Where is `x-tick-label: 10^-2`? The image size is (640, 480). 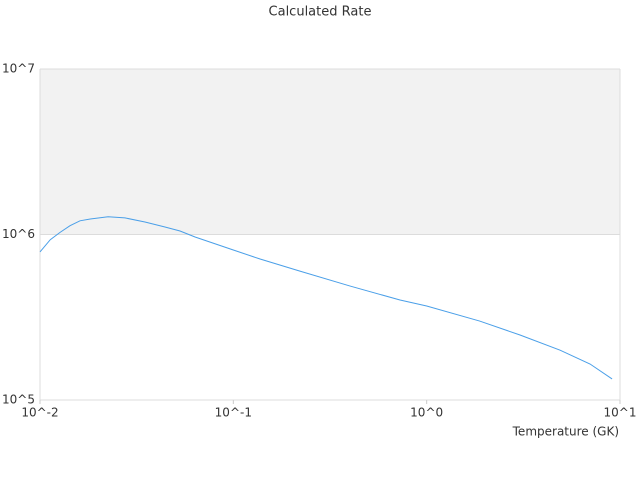
x-tick-label: 10^-2 is located at coordinates (39, 413).